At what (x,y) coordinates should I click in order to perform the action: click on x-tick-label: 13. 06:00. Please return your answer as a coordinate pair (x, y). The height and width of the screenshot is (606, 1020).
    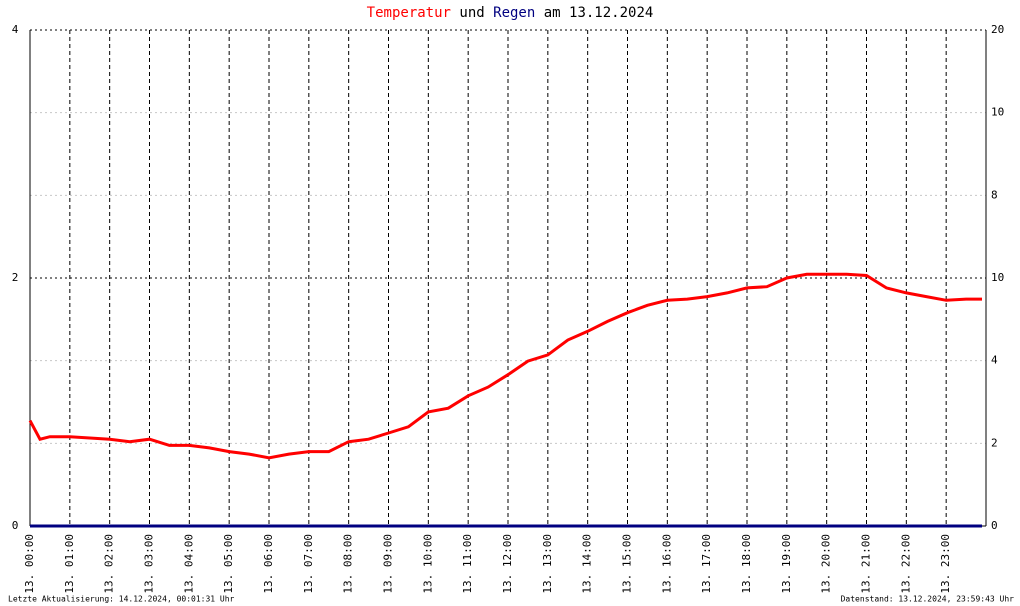
    Looking at the image, I should click on (268, 564).